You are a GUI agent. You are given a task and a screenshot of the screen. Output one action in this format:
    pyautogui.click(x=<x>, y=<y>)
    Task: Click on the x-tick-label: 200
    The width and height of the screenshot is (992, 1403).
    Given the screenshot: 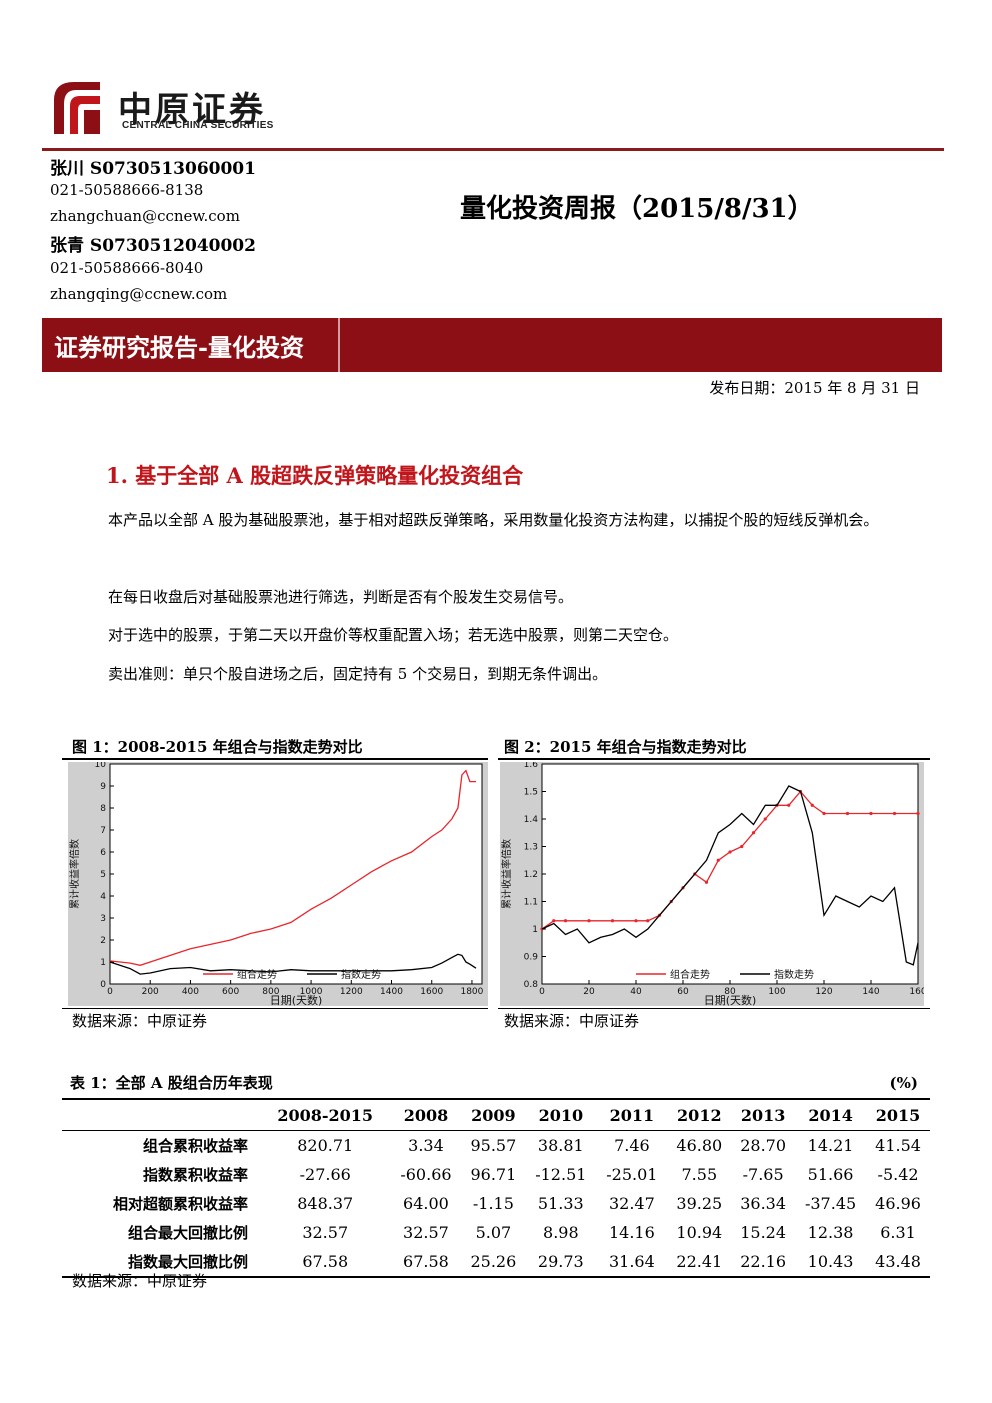 What is the action you would take?
    pyautogui.click(x=150, y=992)
    